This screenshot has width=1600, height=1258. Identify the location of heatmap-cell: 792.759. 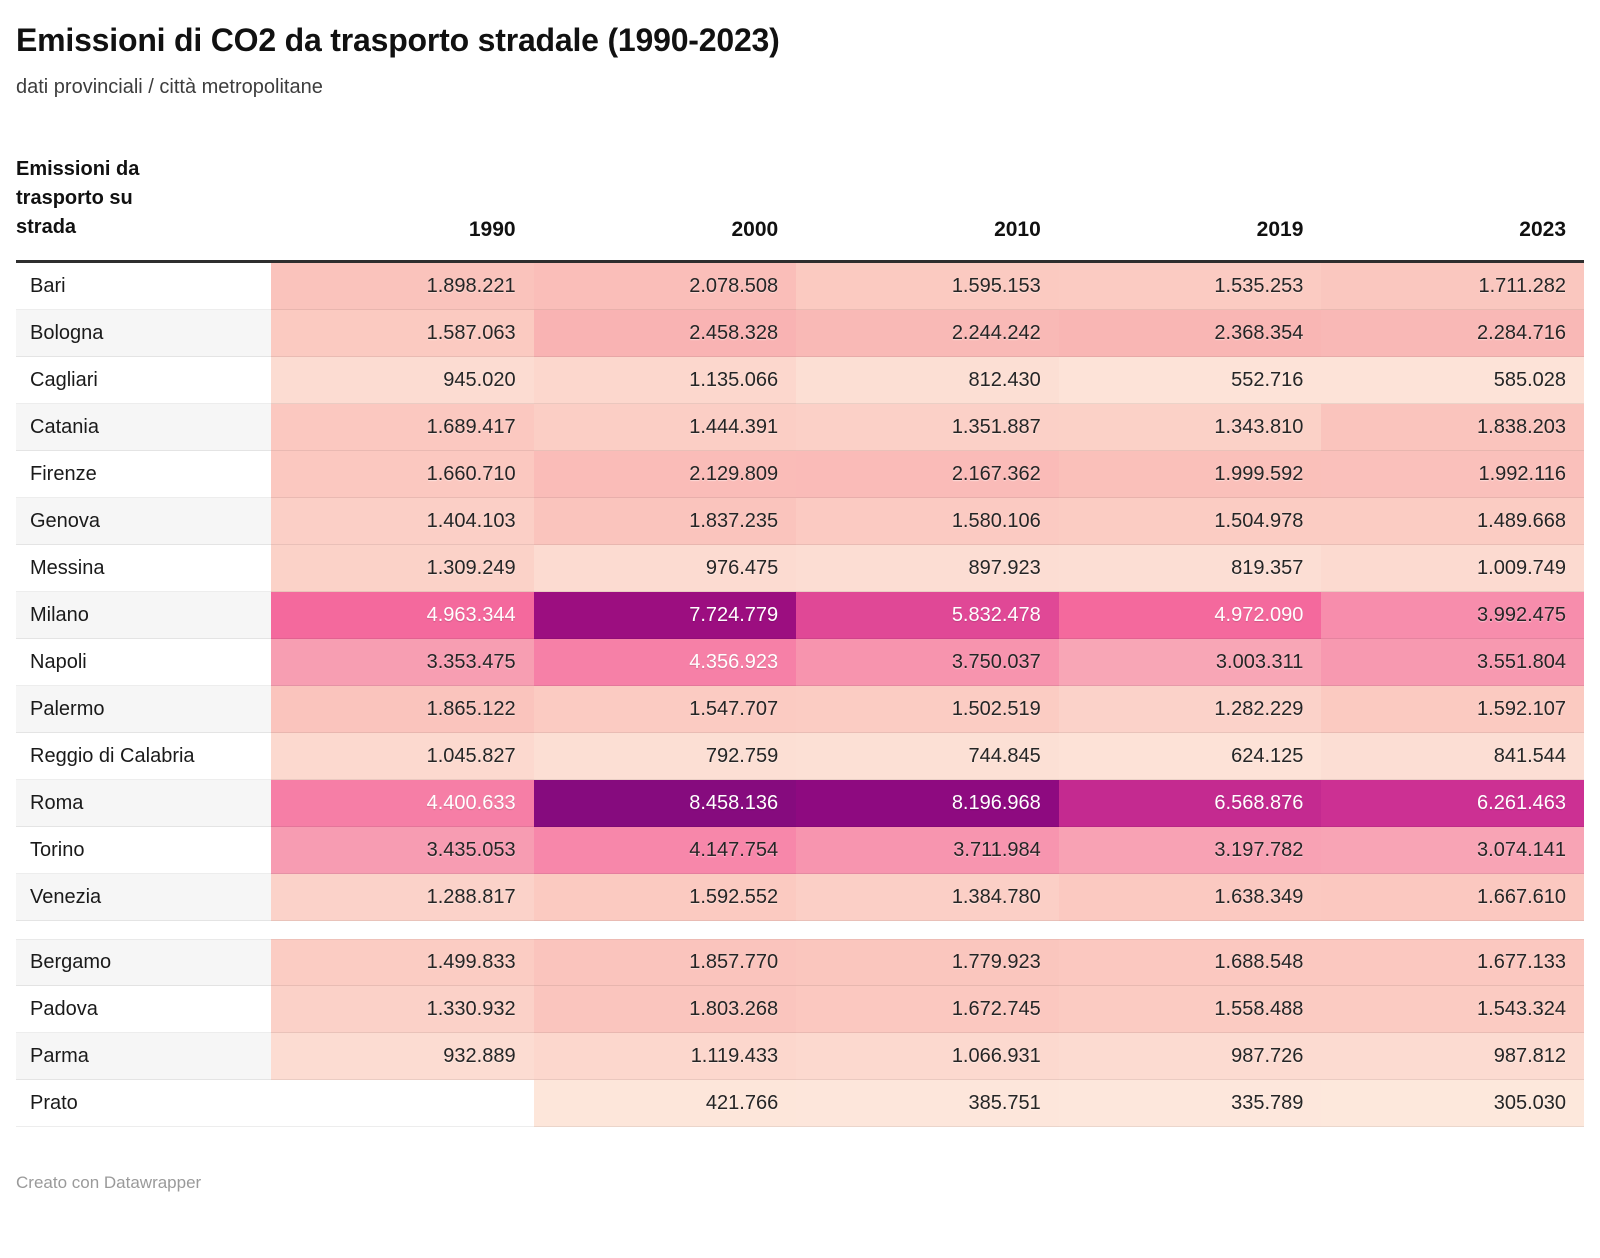
(665, 756).